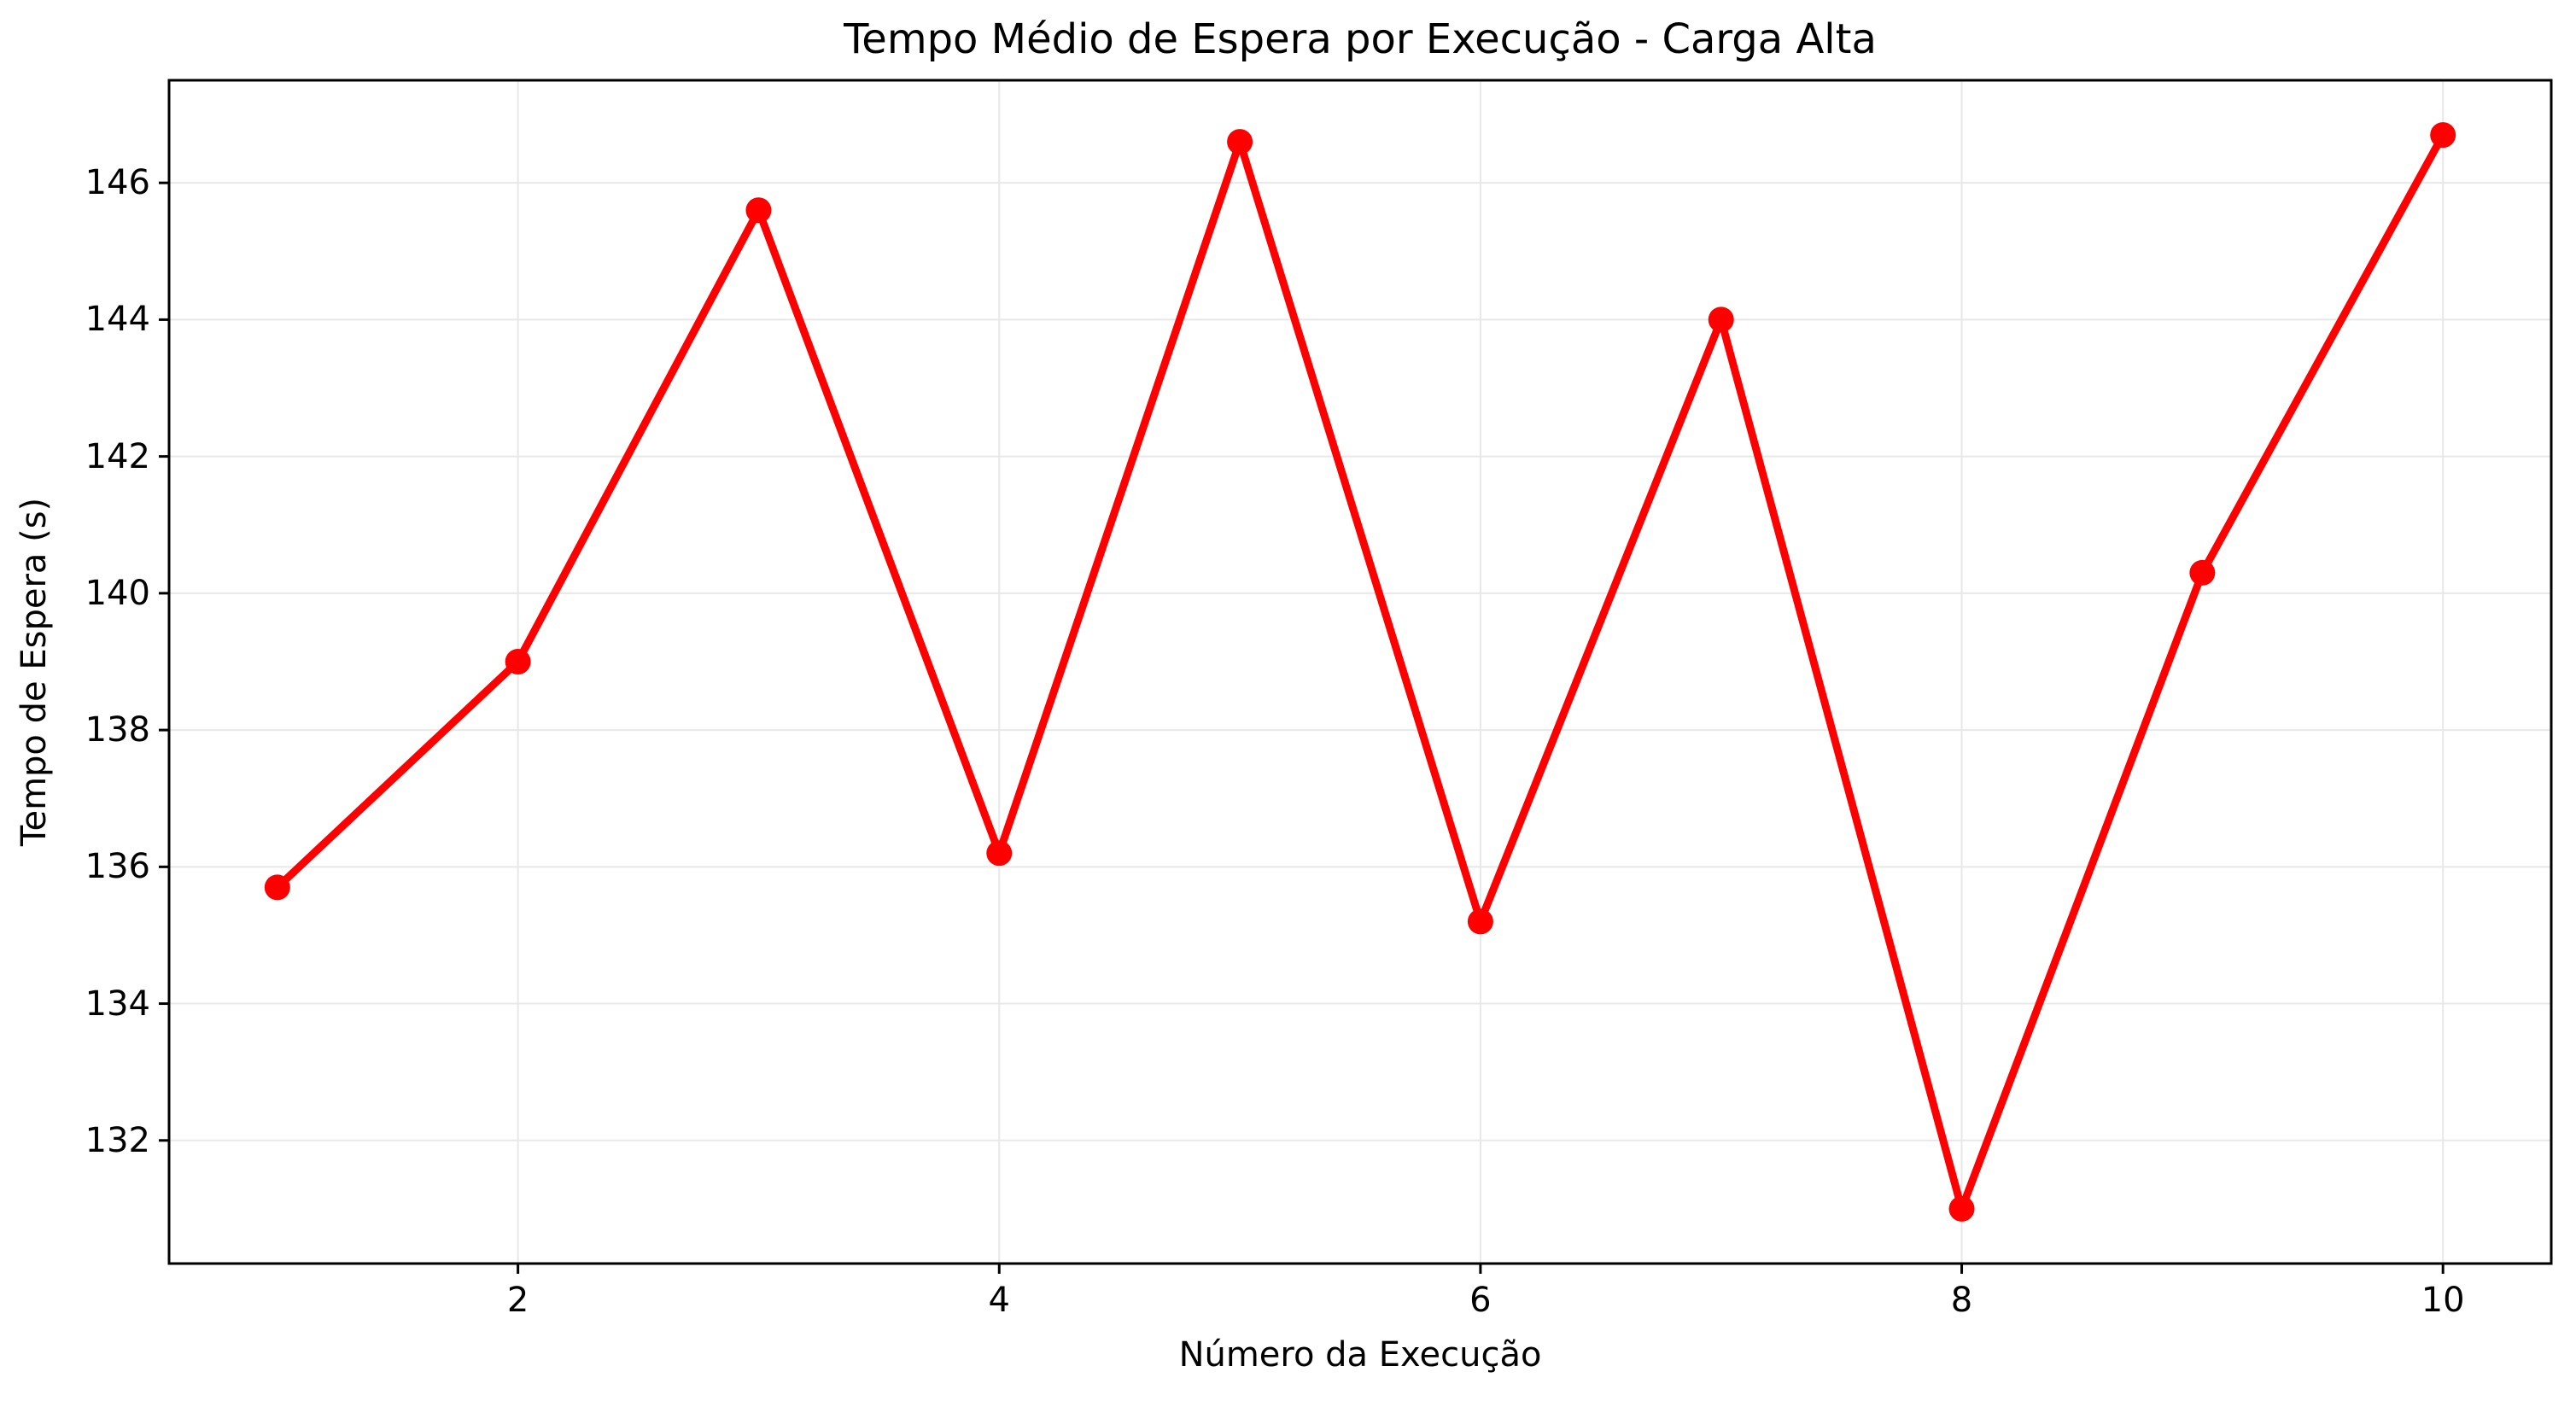 Image resolution: width=2576 pixels, height=1401 pixels. Describe the element at coordinates (34, 672) in the screenshot. I see `y-axis-label: Tempo de Espera (s)` at that location.